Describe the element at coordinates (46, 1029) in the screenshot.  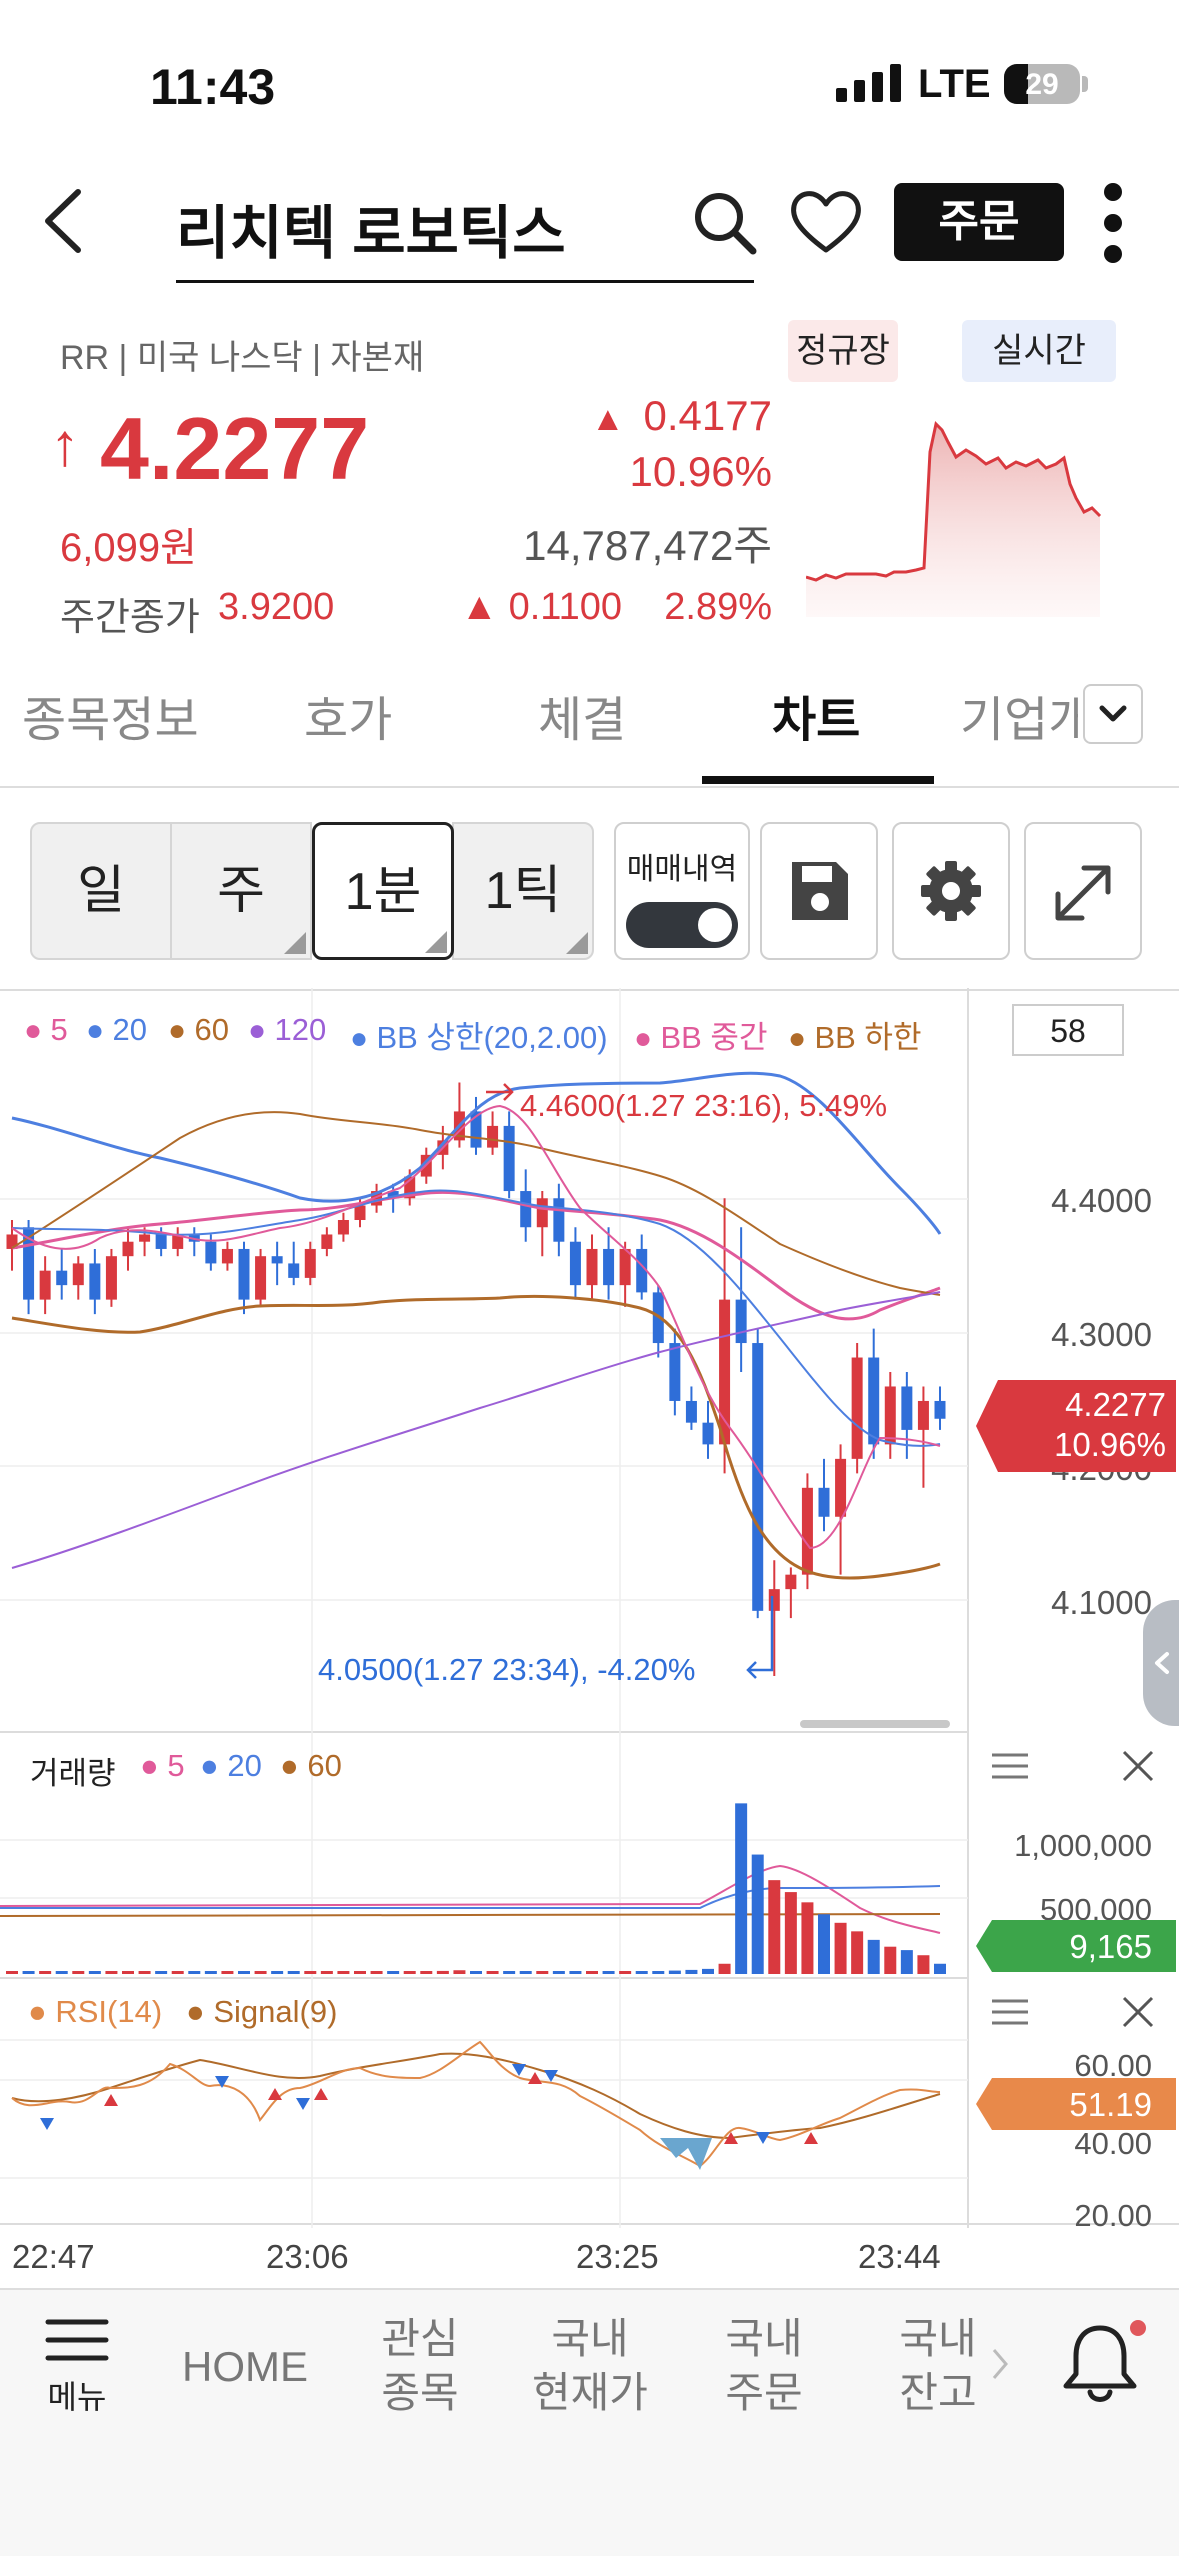
I see `legend-ma5: ● 5` at that location.